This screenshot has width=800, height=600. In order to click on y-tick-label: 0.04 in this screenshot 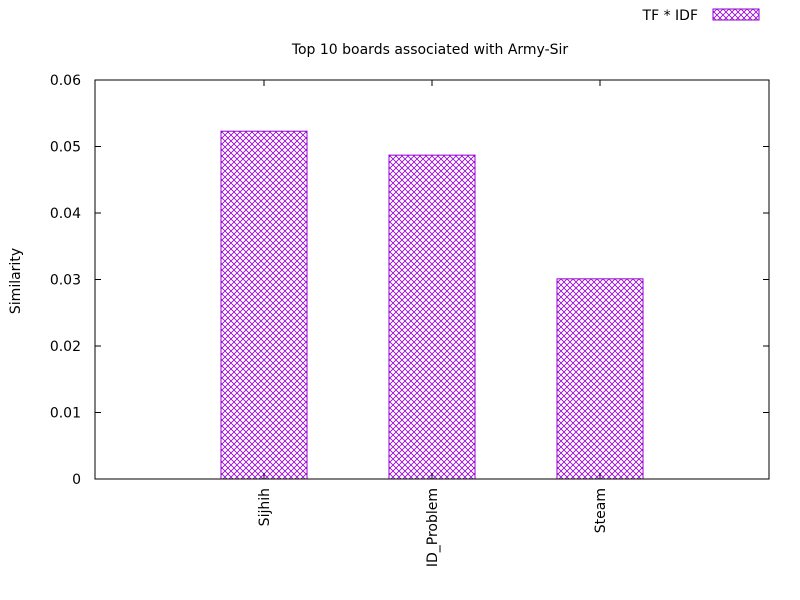, I will do `click(65, 214)`.